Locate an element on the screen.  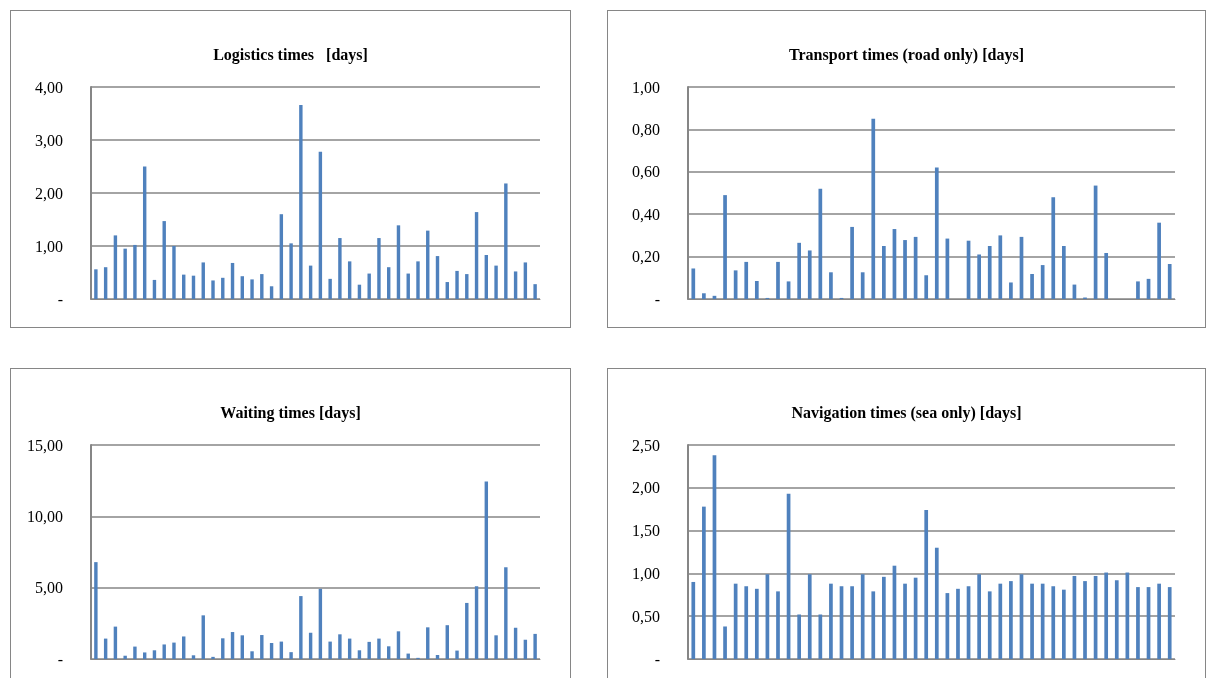
y-tick-label: 0,80 is located at coordinates (646, 129).